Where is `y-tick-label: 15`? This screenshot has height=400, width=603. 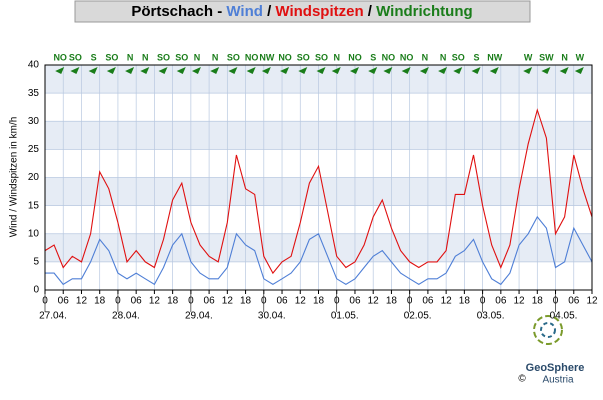 y-tick-label: 15 is located at coordinates (34, 205).